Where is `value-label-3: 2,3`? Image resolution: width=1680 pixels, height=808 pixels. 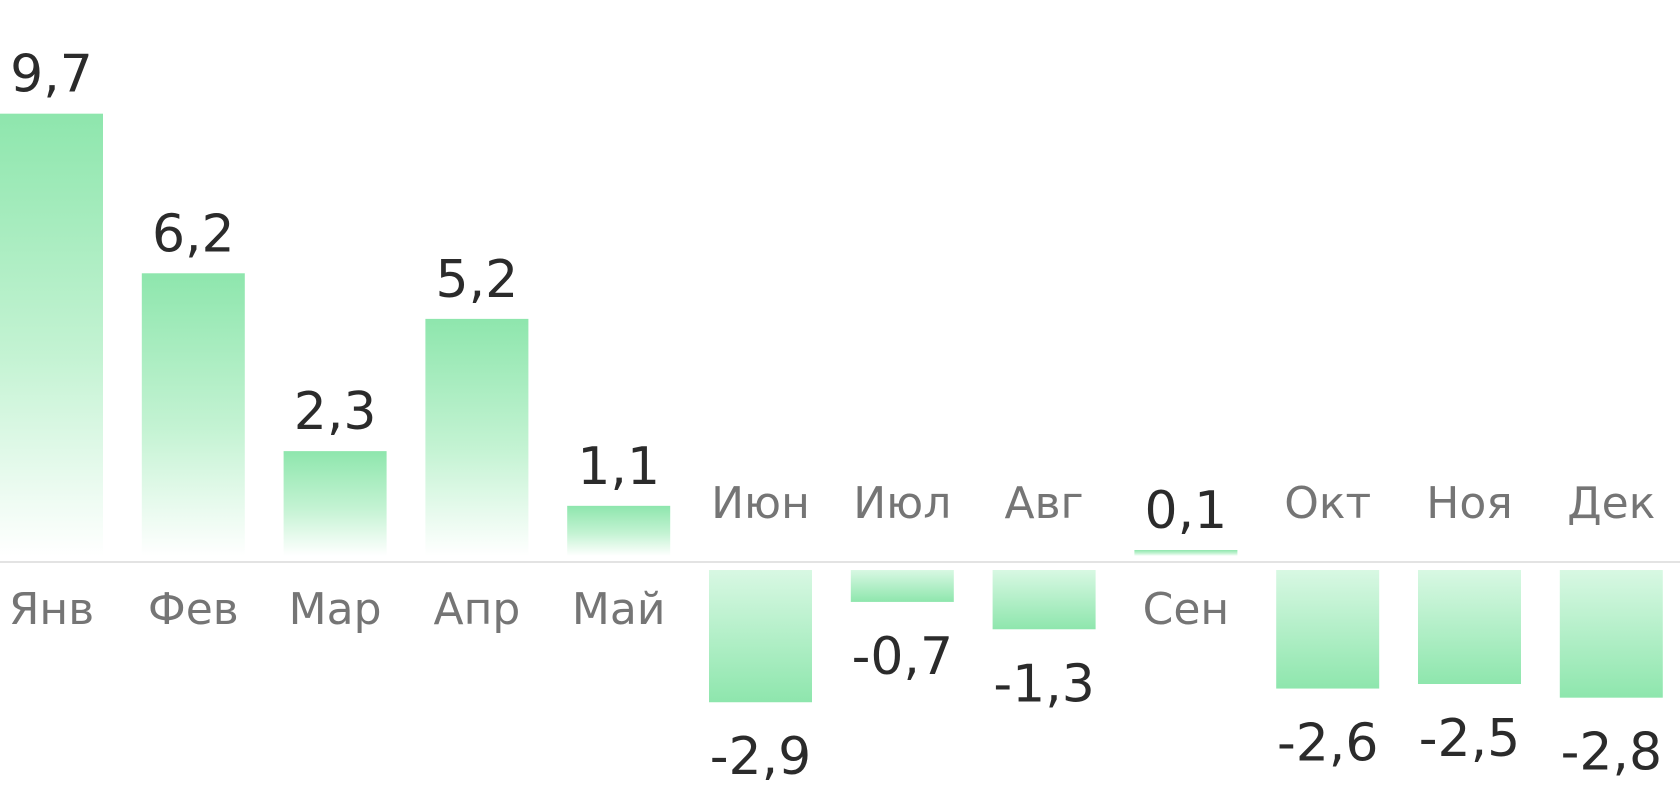
value-label-3: 2,3 is located at coordinates (335, 412).